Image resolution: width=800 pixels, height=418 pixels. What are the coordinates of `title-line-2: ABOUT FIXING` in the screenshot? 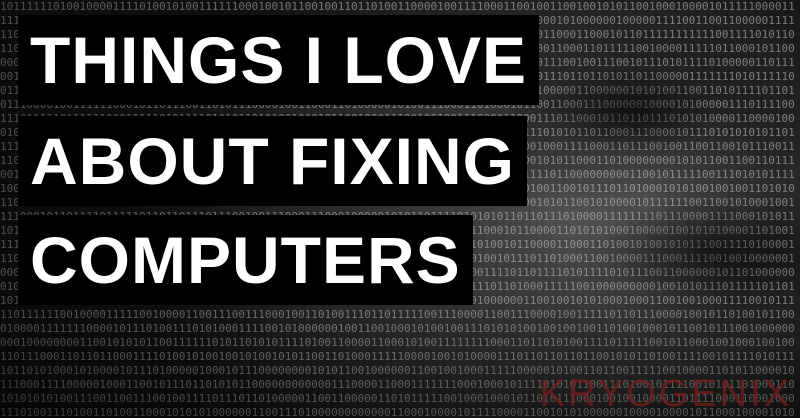 It's located at (272, 161).